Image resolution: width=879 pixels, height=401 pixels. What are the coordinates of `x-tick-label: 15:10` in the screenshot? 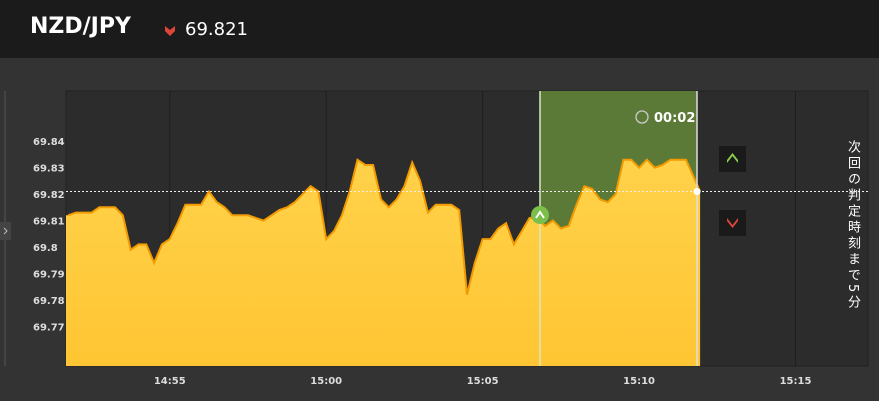 It's located at (639, 381).